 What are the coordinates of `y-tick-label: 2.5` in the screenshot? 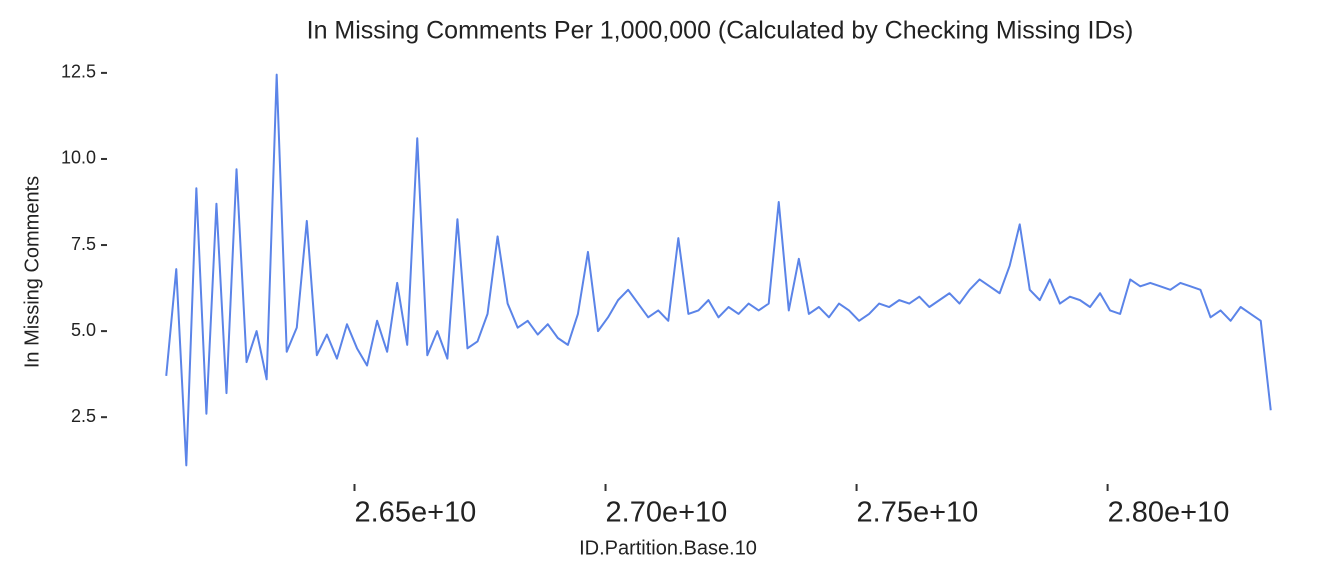 It's located at (83, 416).